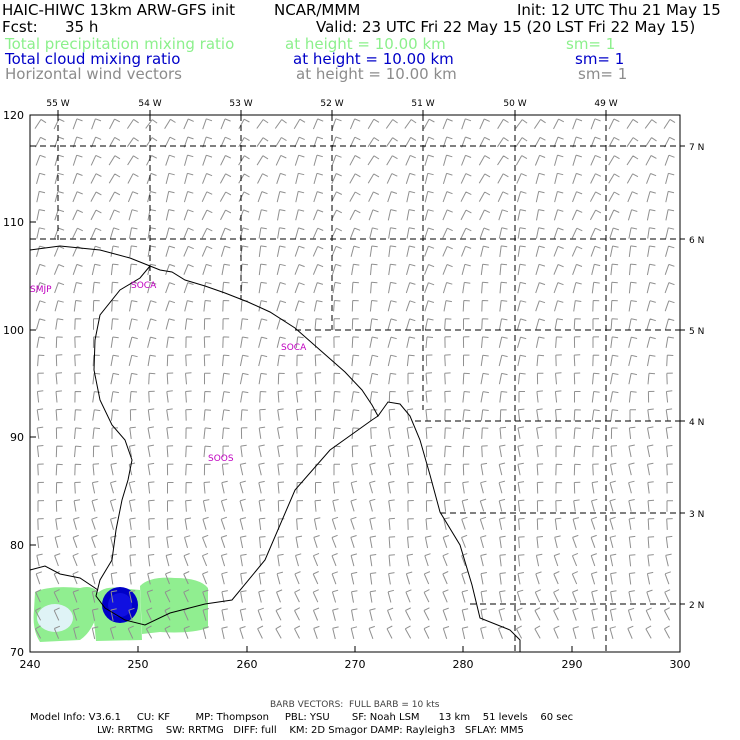 The image size is (740, 740). I want to click on station-soca-2: SOCA, so click(294, 348).